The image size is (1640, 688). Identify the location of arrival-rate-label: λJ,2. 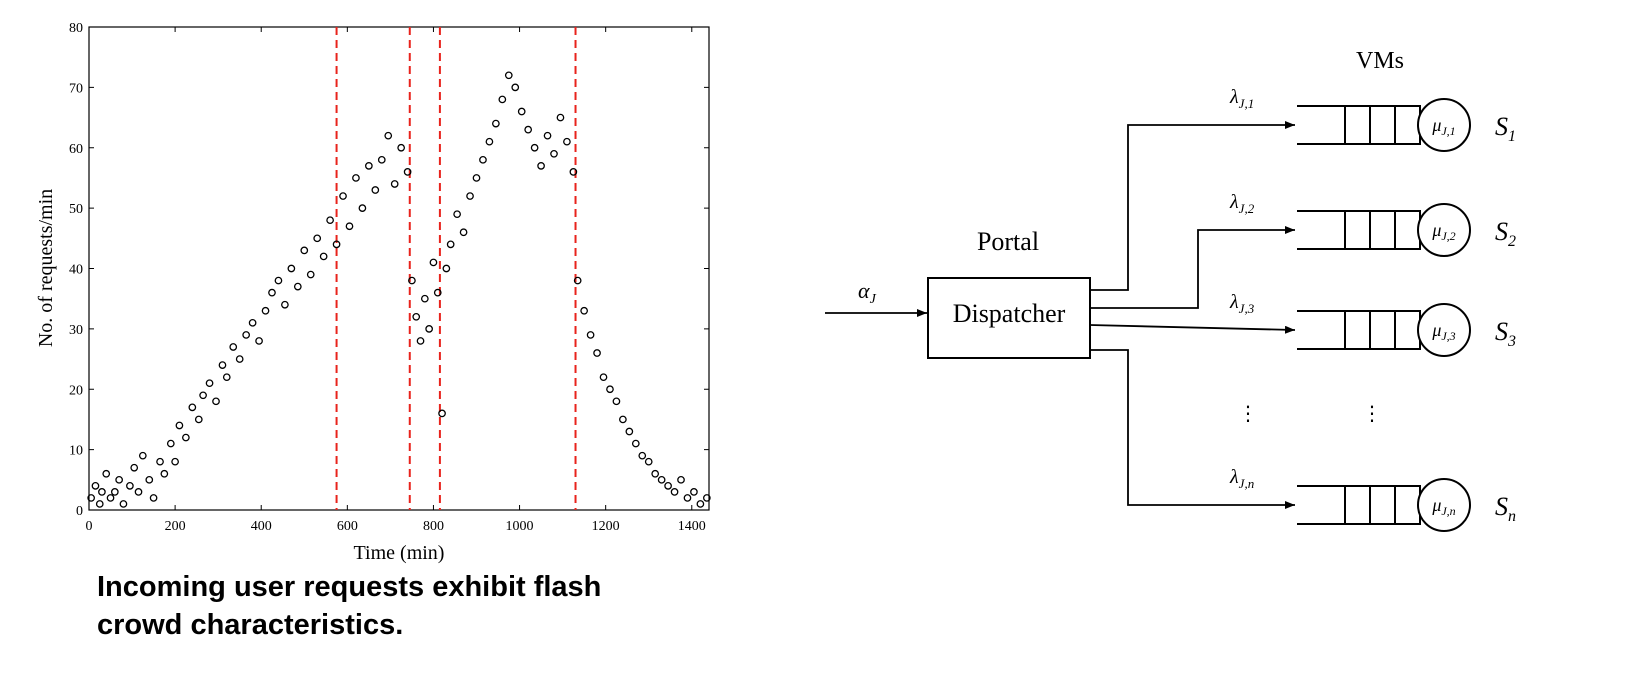
(1242, 203).